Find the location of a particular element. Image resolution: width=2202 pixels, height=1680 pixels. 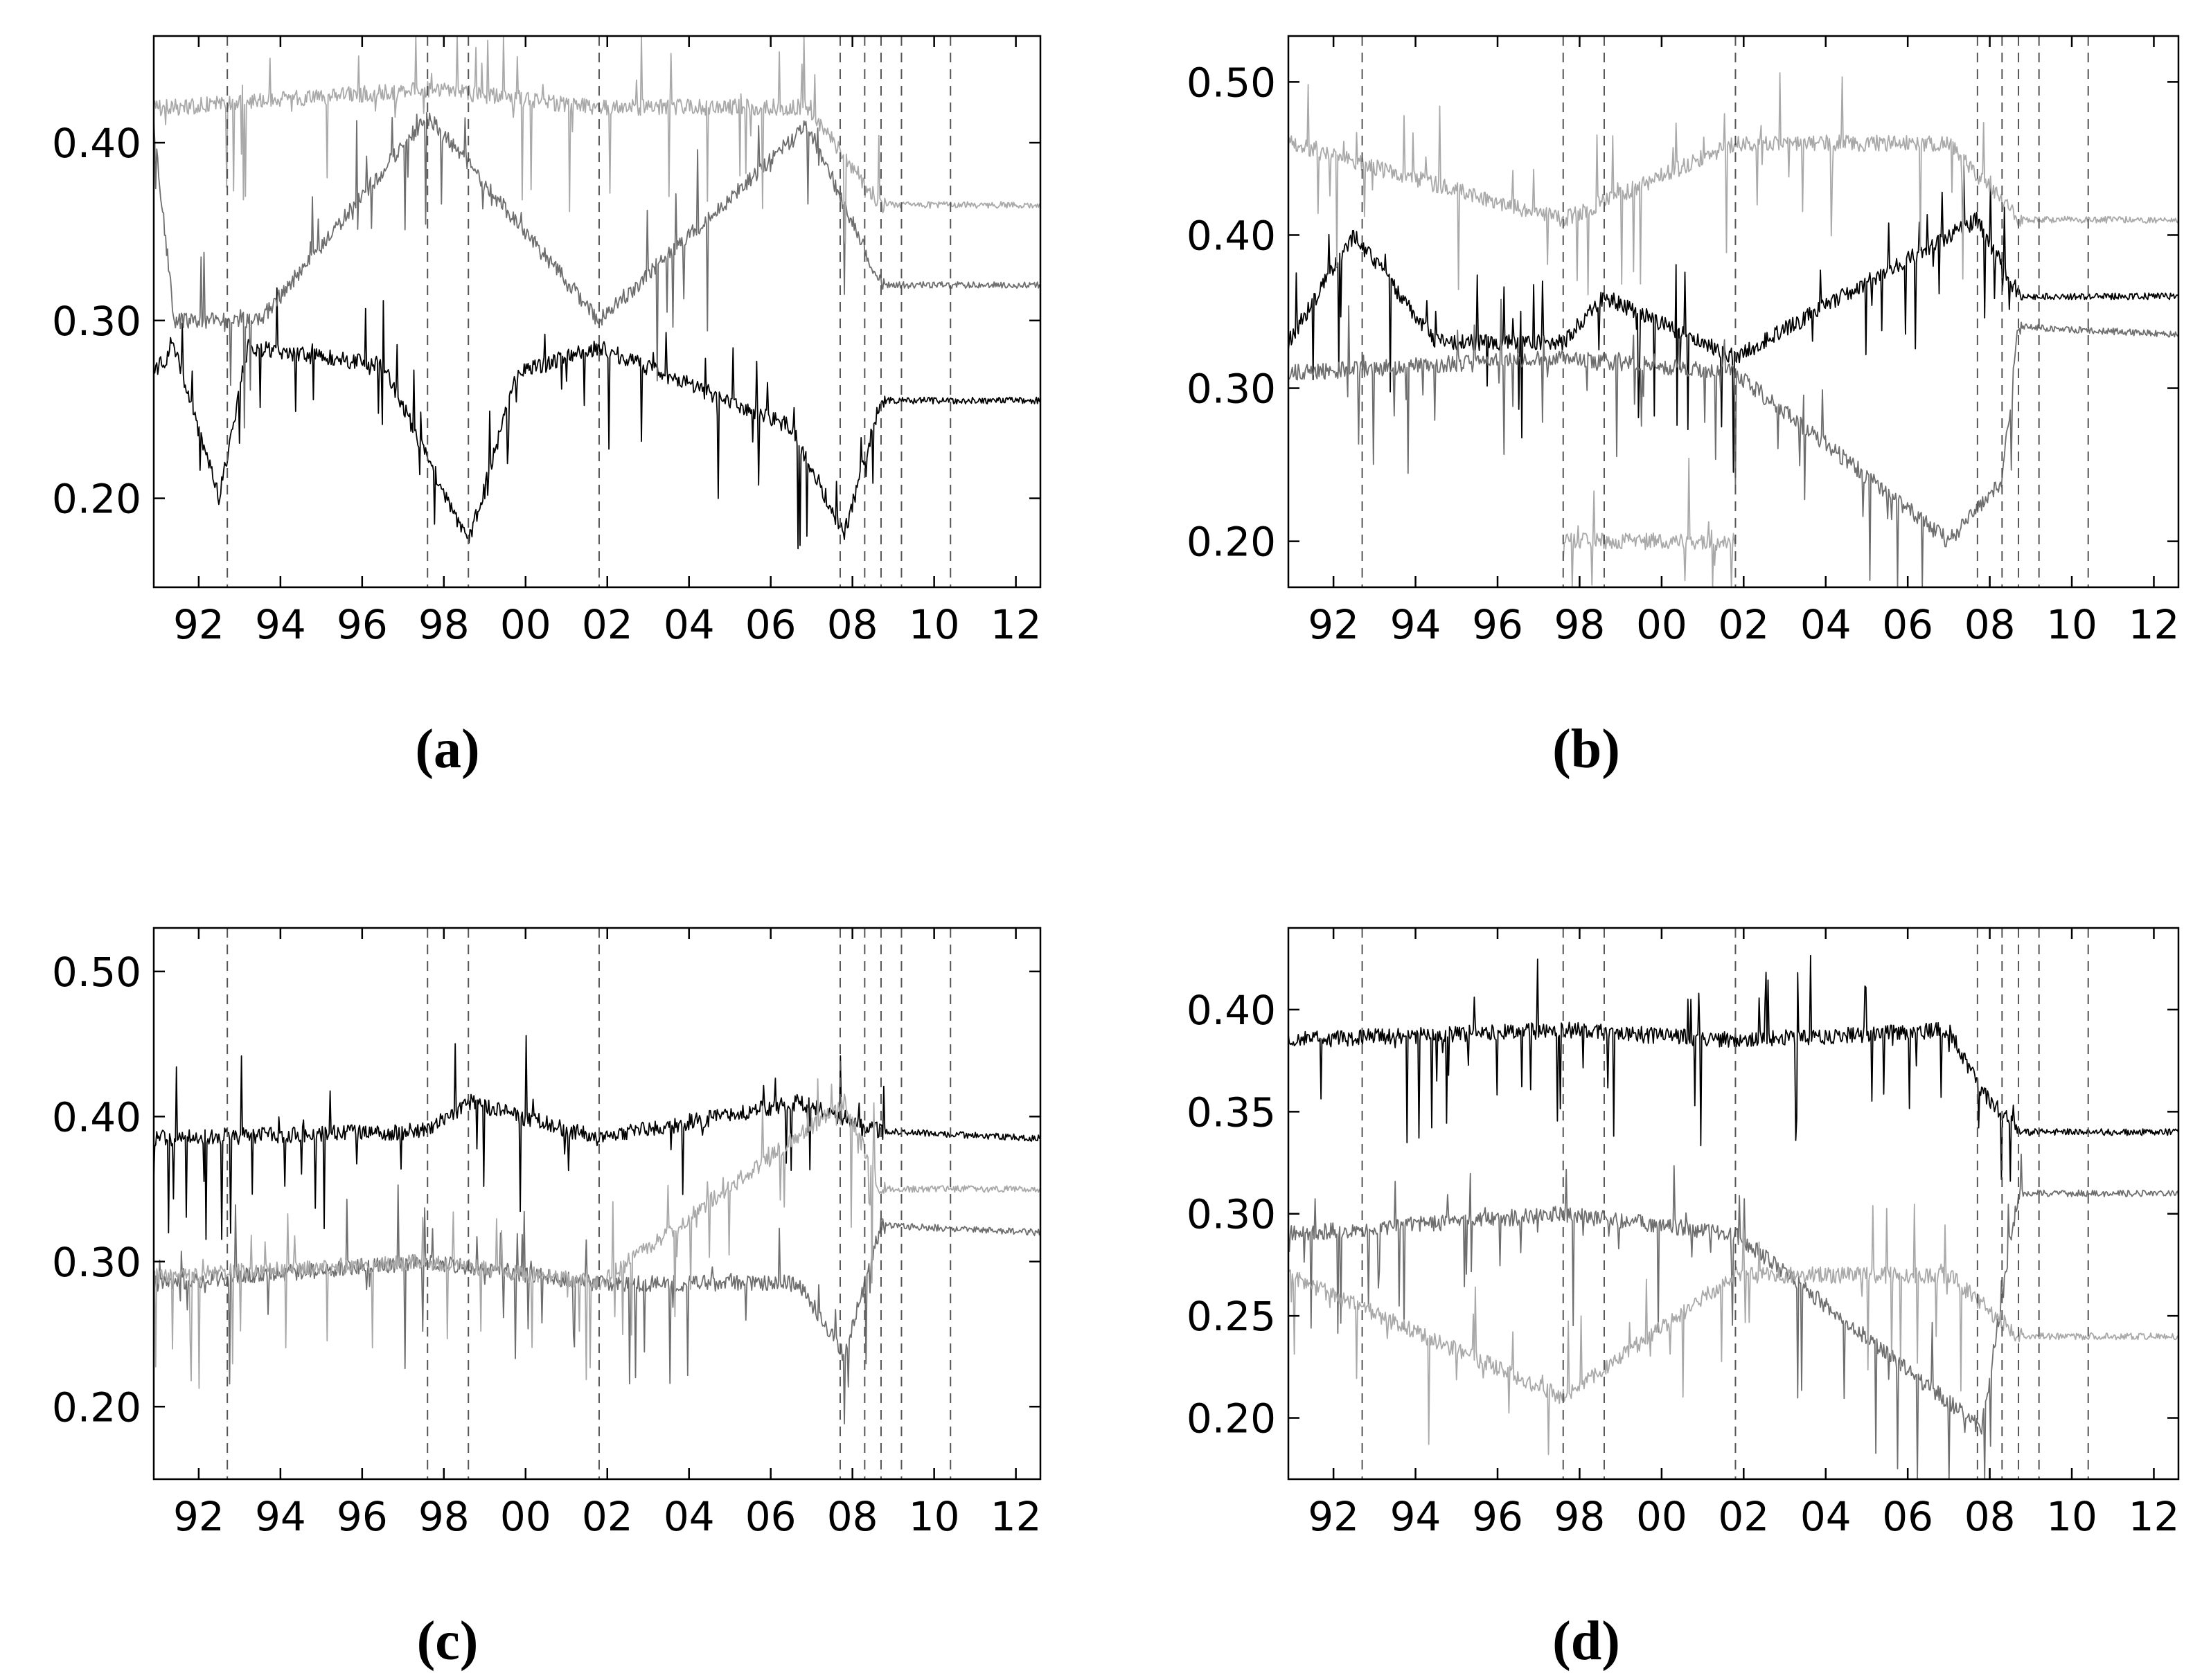

panel-label-a: (a) is located at coordinates (447, 749).